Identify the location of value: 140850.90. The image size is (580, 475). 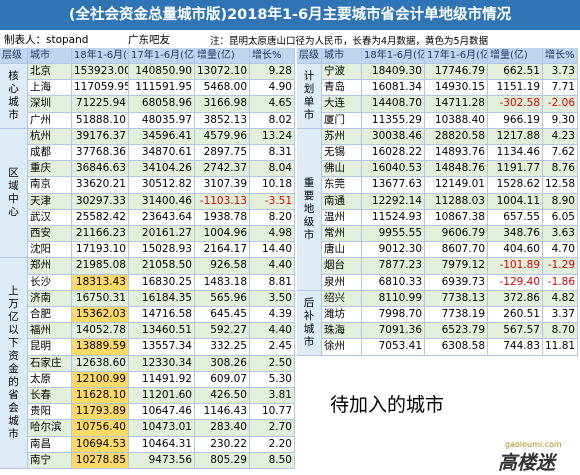
(162, 72).